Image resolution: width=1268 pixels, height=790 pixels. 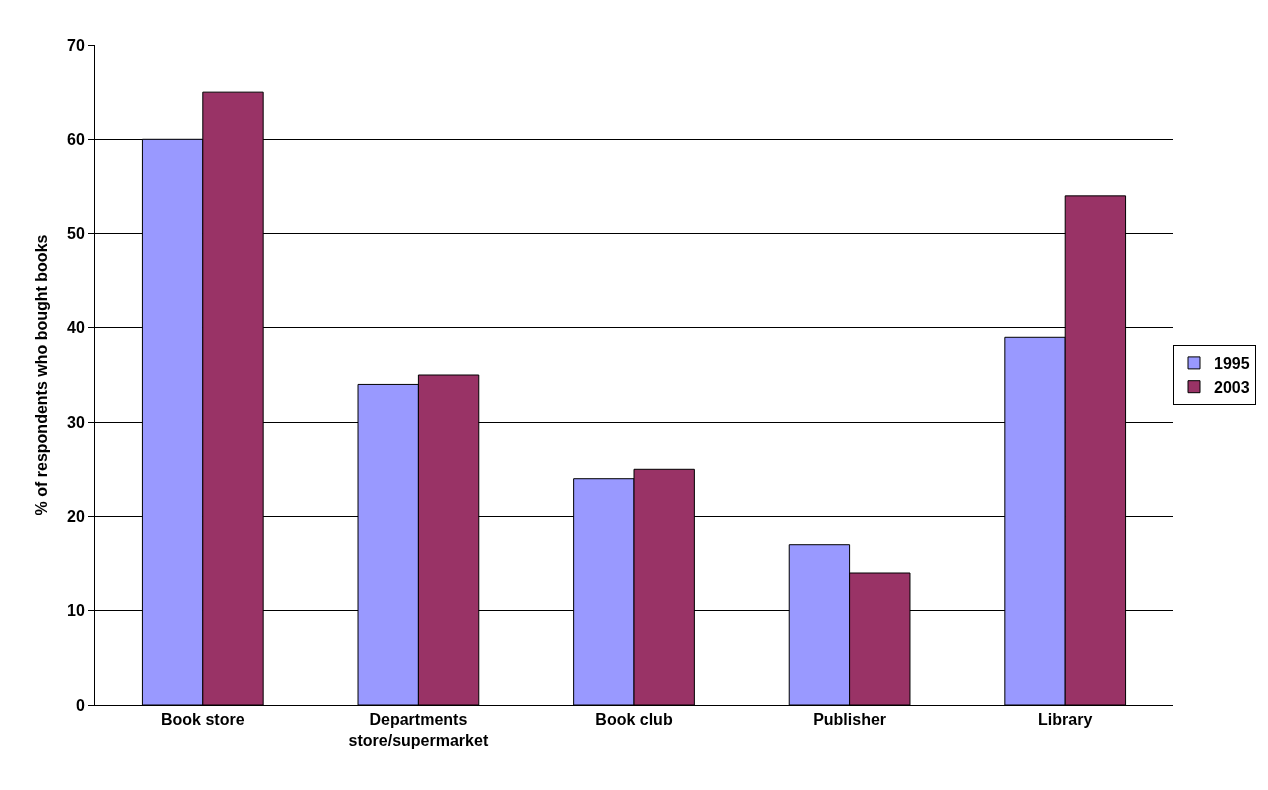 I want to click on y-tick-label: 60, so click(x=76, y=139).